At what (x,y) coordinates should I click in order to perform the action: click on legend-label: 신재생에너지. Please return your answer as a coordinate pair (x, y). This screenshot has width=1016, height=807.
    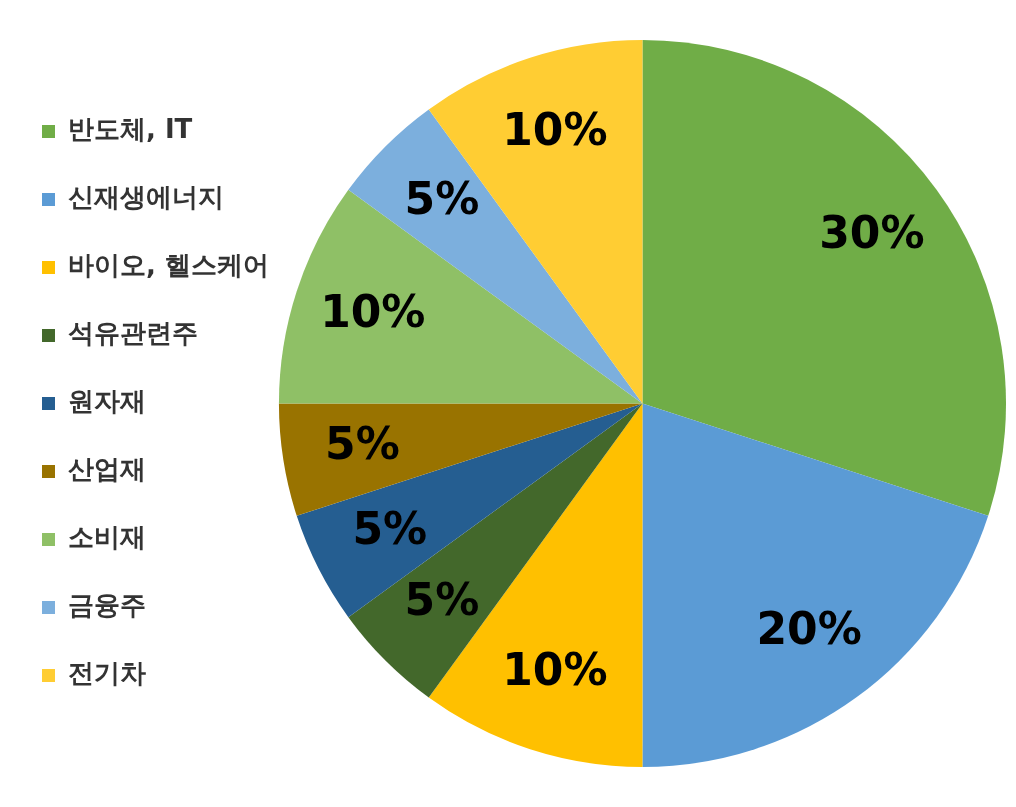
    Looking at the image, I should click on (146, 197).